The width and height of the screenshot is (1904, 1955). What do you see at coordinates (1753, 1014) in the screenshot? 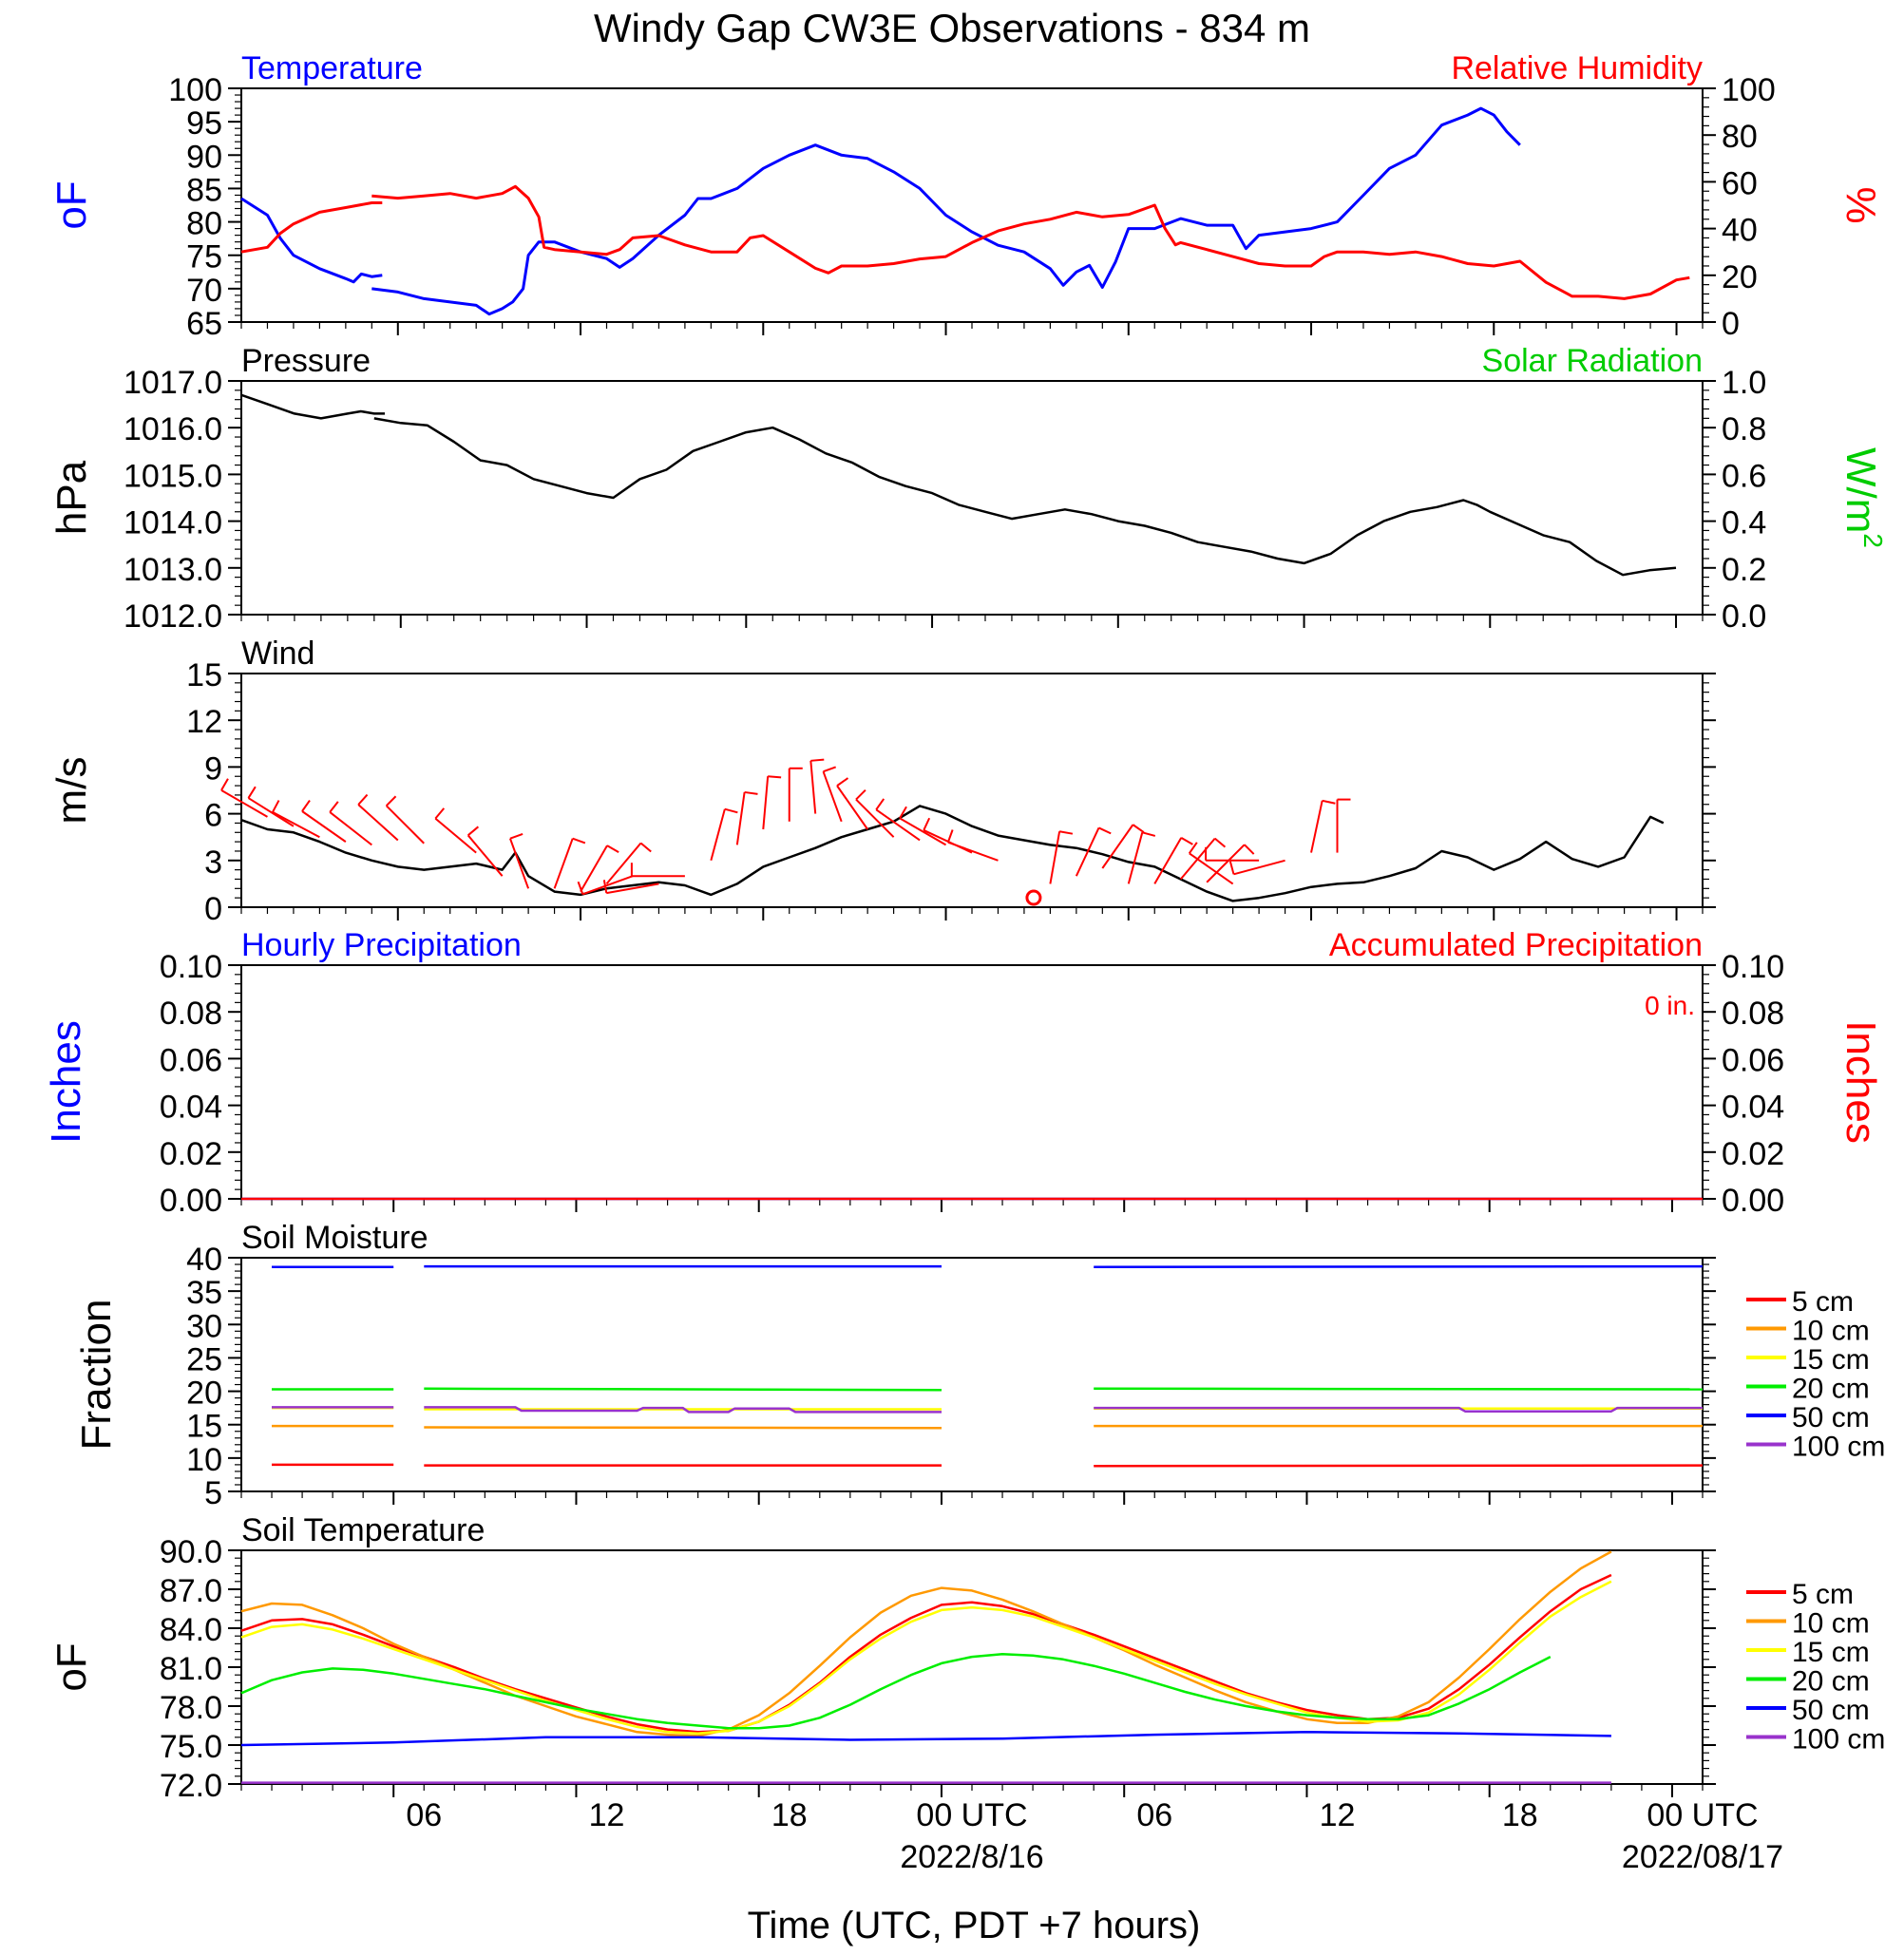
I see `y-tick-label-right: 0.08` at bounding box center [1753, 1014].